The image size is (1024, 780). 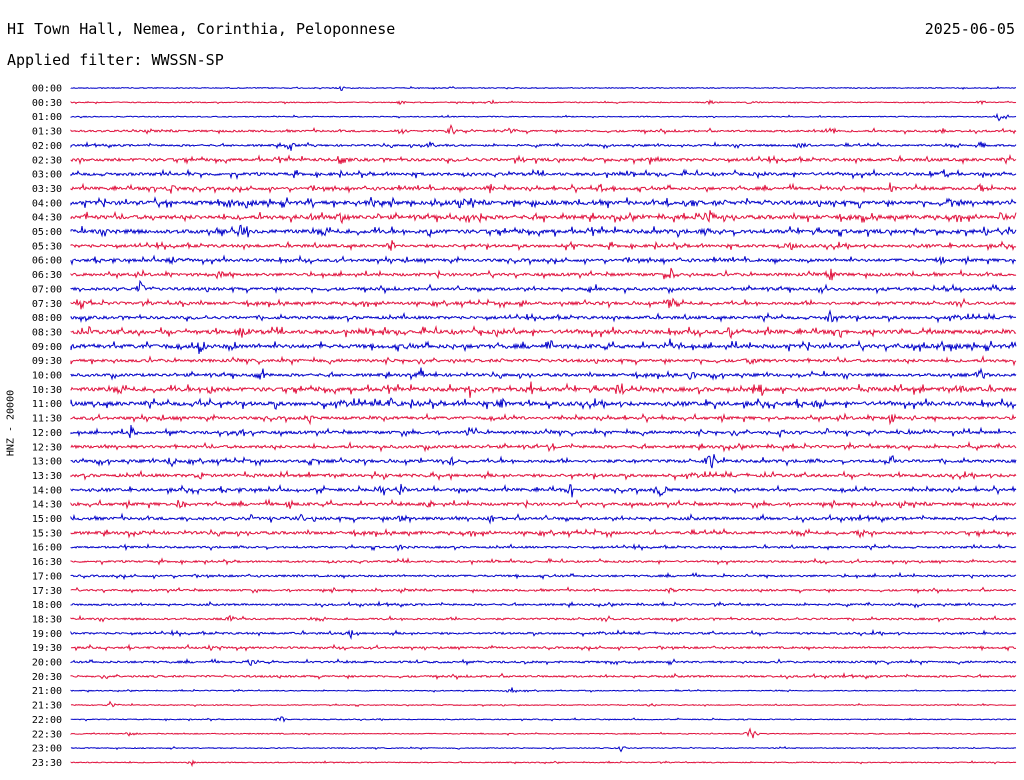 What do you see at coordinates (47, 663) in the screenshot?
I see `row-time-label: 20:00` at bounding box center [47, 663].